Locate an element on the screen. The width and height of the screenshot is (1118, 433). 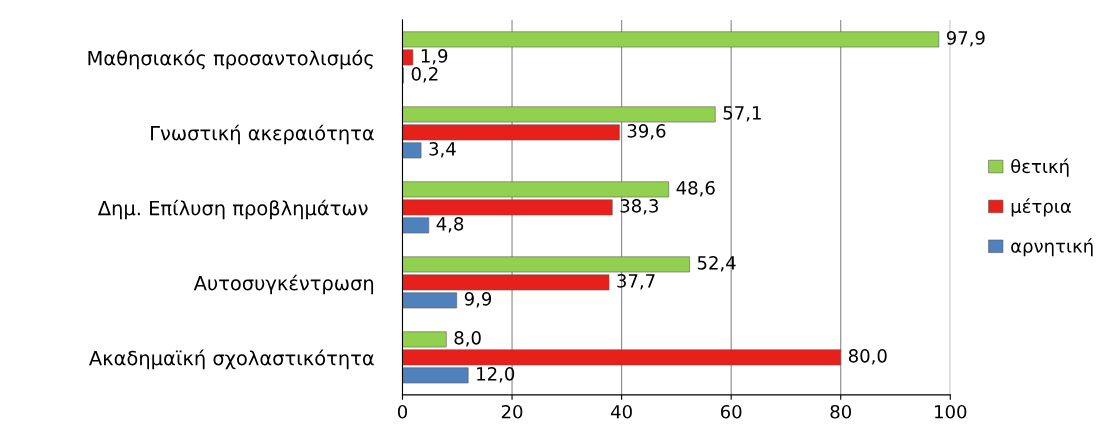
legend-label: θετική is located at coordinates (1040, 167).